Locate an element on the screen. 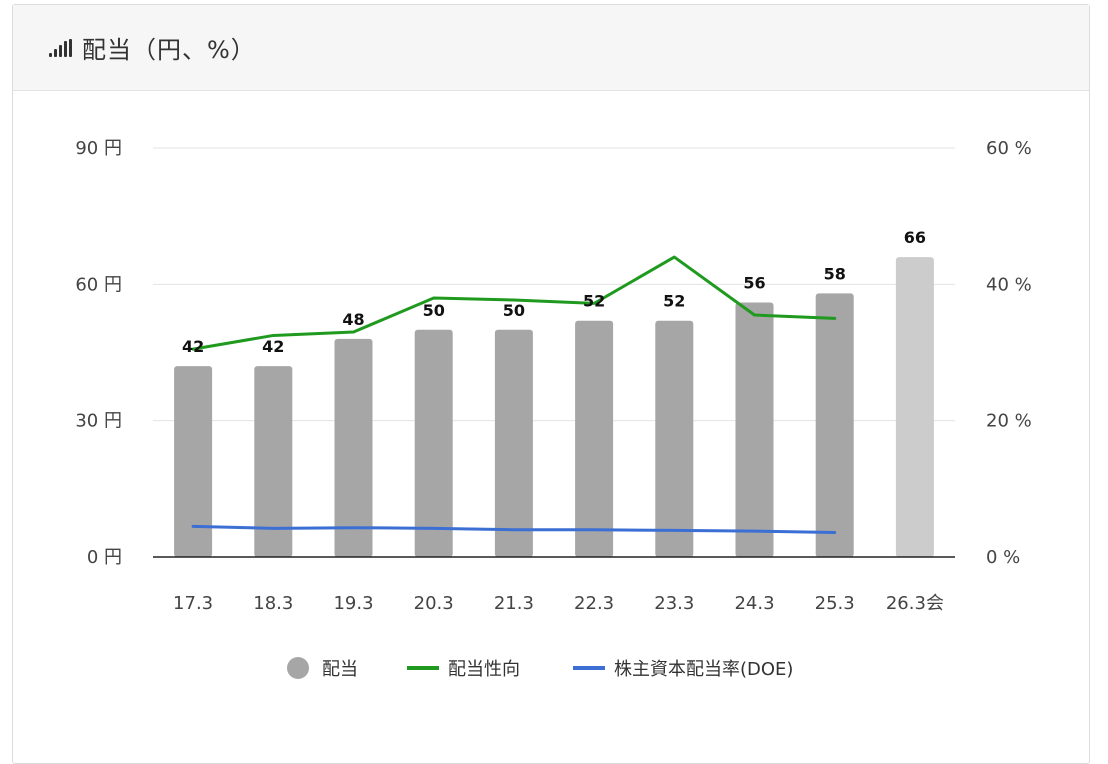 The height and width of the screenshot is (764, 1108). x-tick-label: 18.3 is located at coordinates (273, 603).